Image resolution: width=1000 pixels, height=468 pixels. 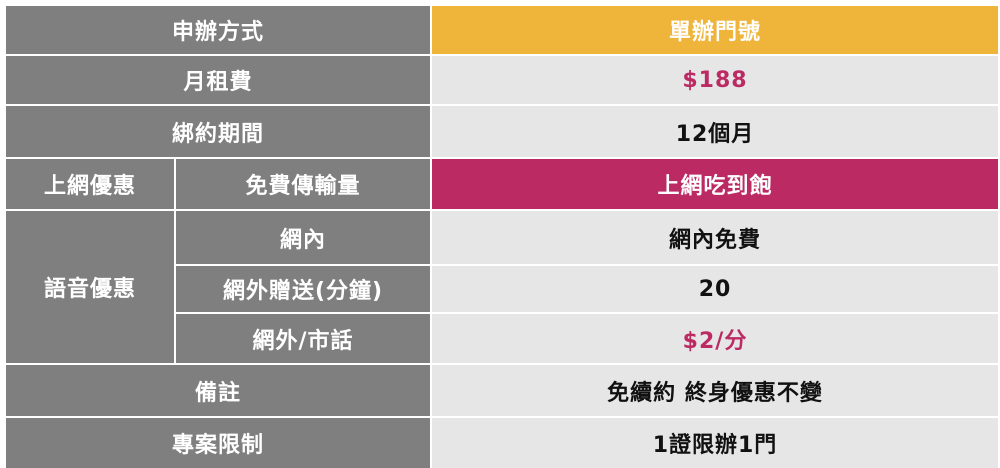 What do you see at coordinates (715, 390) in the screenshot?
I see `remarks-value: 免續約 終身優惠不變` at bounding box center [715, 390].